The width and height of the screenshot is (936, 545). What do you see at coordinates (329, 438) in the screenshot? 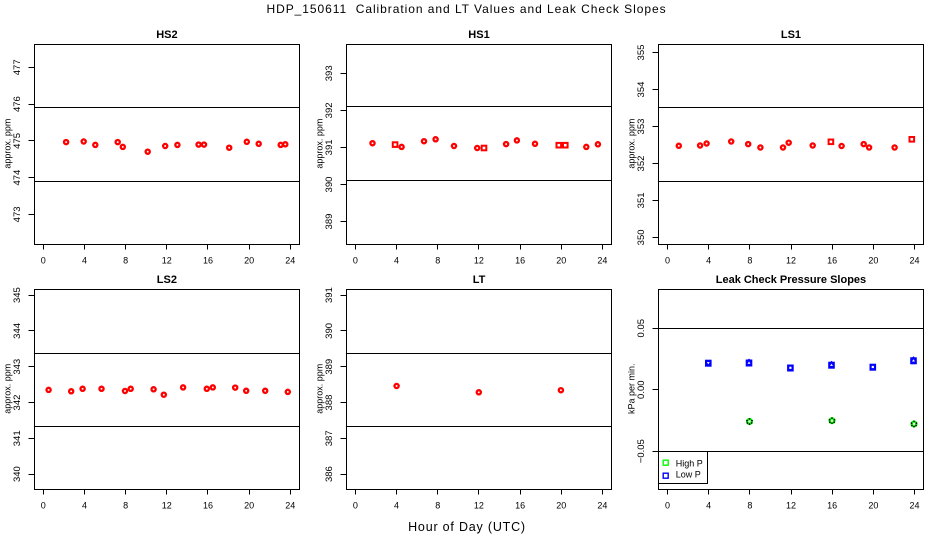
I see `svg-text: 387` at bounding box center [329, 438].